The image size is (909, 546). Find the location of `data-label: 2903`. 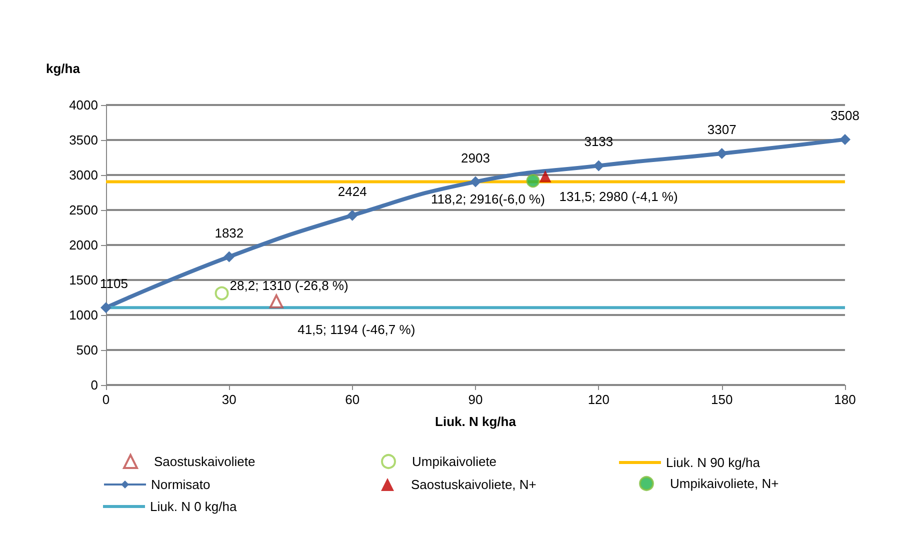

data-label: 2903 is located at coordinates (475, 158).